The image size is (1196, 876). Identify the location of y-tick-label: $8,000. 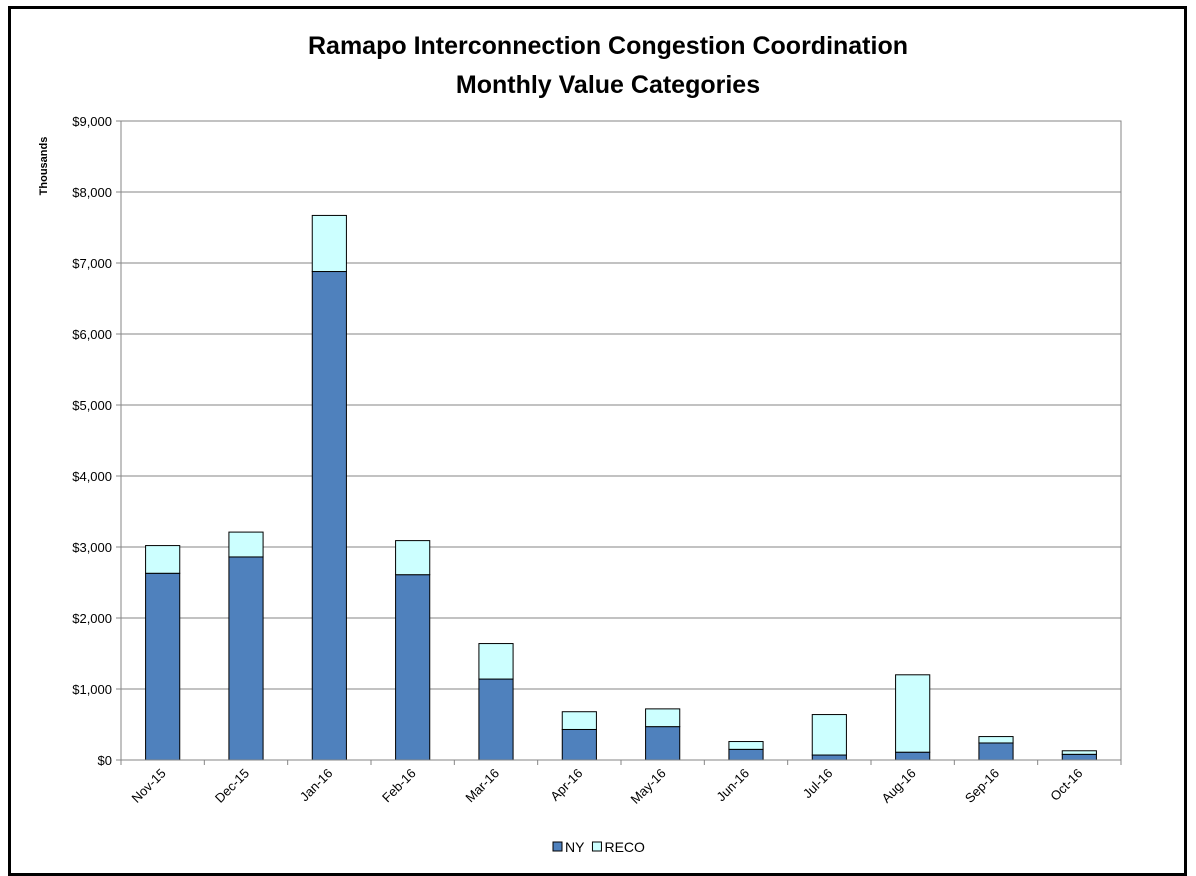
(92, 192).